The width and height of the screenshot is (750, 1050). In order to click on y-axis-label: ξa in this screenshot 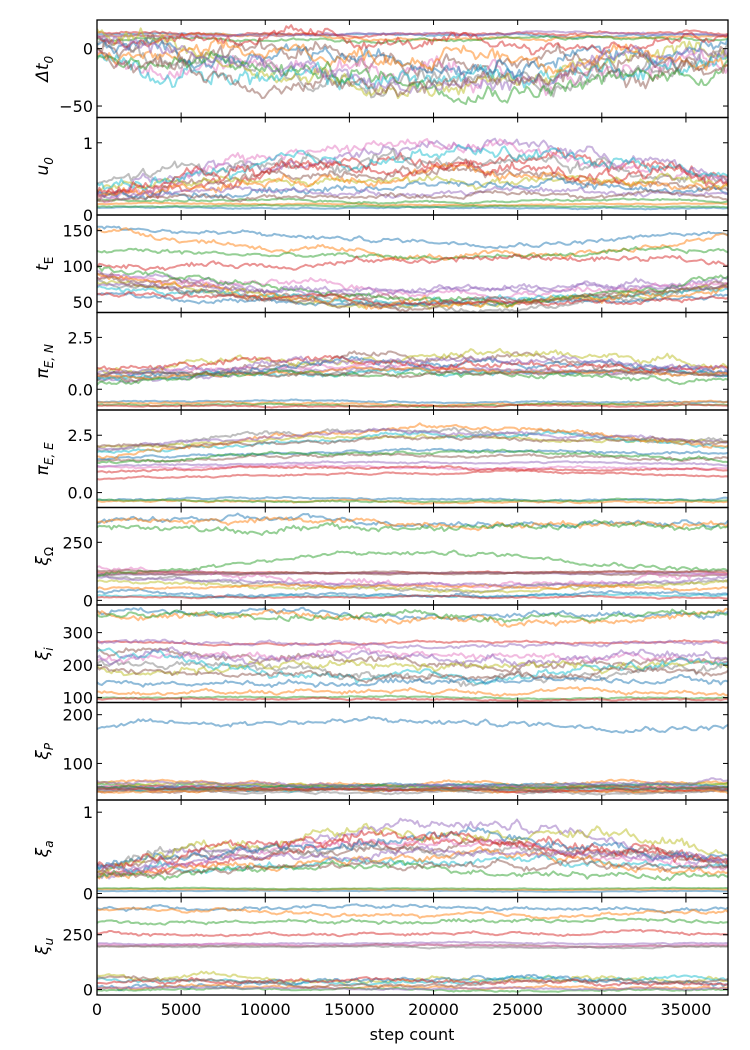, I will do `click(44, 849)`.